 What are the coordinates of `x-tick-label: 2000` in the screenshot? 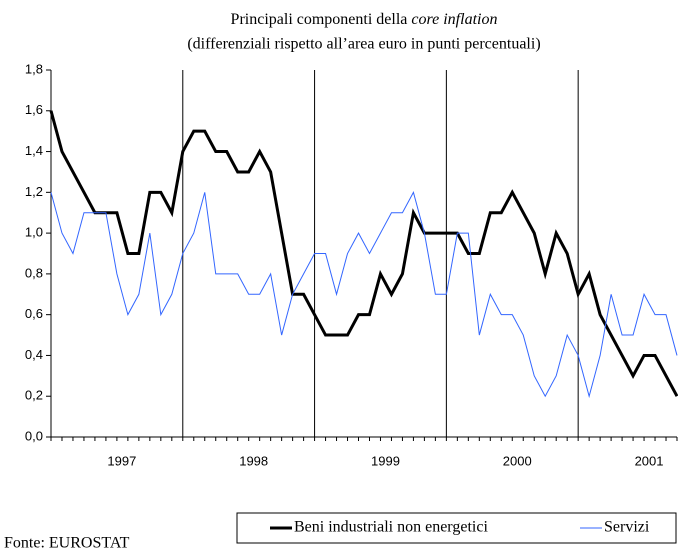 It's located at (517, 460).